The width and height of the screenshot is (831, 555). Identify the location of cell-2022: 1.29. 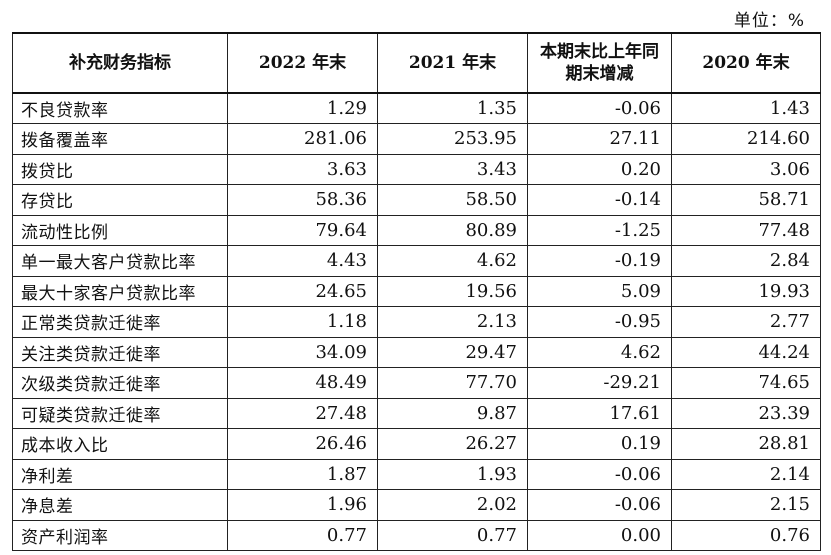
(302, 108).